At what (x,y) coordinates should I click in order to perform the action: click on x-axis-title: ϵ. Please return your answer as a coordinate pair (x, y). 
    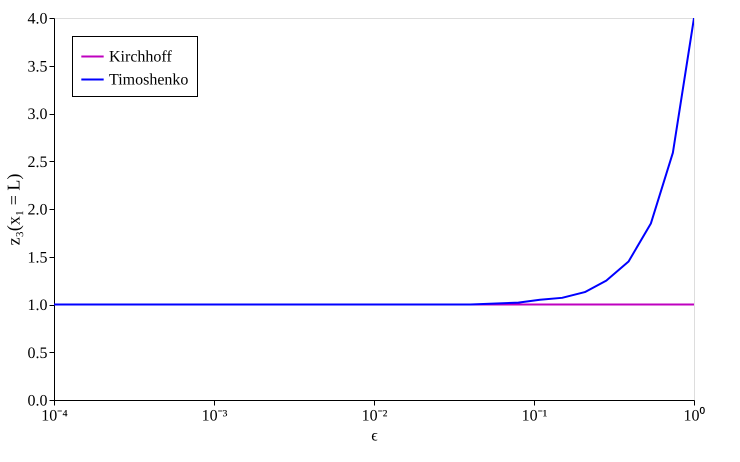
    Looking at the image, I should click on (374, 436).